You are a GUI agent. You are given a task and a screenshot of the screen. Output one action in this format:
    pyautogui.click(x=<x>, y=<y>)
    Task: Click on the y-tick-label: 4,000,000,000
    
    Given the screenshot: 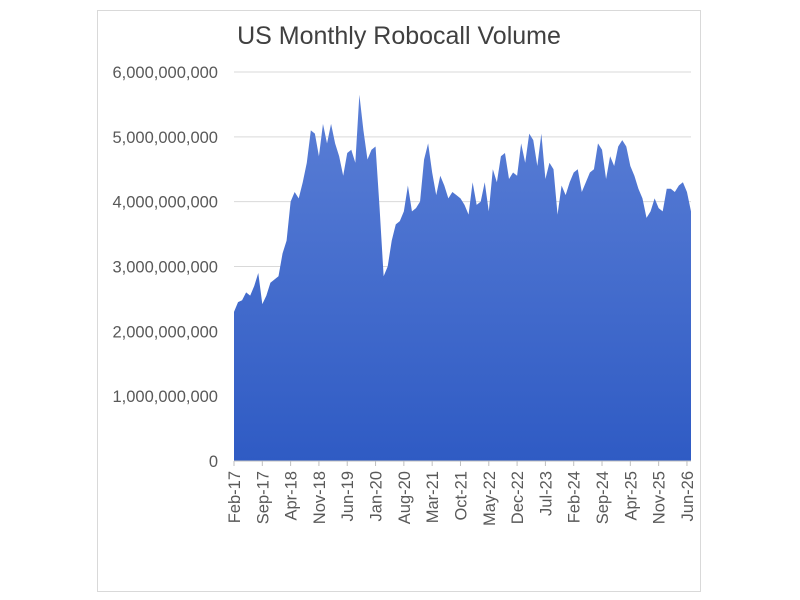 What is the action you would take?
    pyautogui.click(x=165, y=203)
    